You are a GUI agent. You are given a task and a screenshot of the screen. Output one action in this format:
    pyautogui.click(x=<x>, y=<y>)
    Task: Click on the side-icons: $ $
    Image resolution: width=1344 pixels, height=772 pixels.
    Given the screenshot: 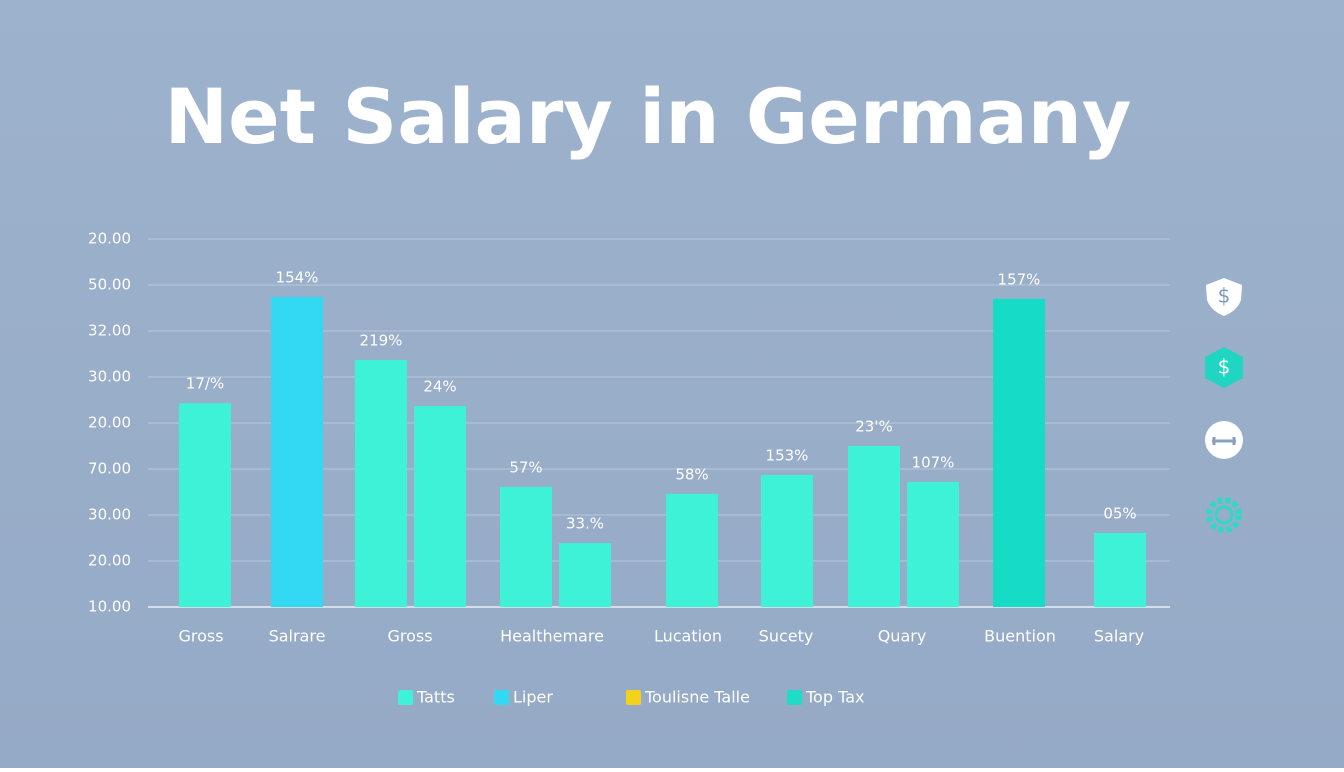 What is the action you would take?
    pyautogui.click(x=1224, y=405)
    